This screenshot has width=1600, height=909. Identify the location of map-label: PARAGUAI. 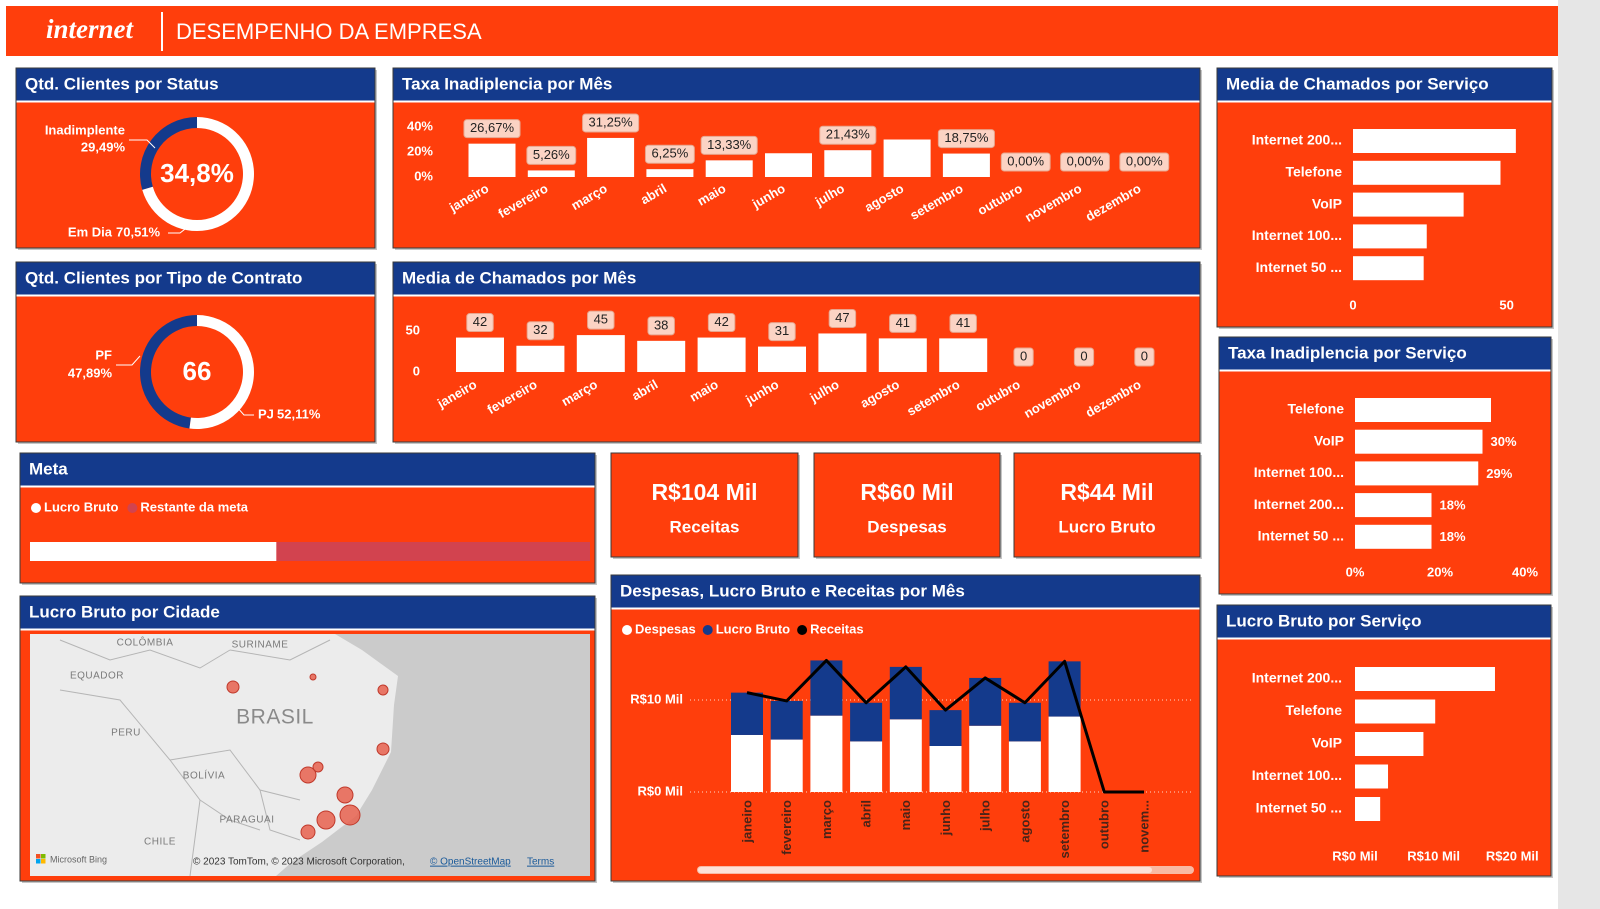
(247, 820).